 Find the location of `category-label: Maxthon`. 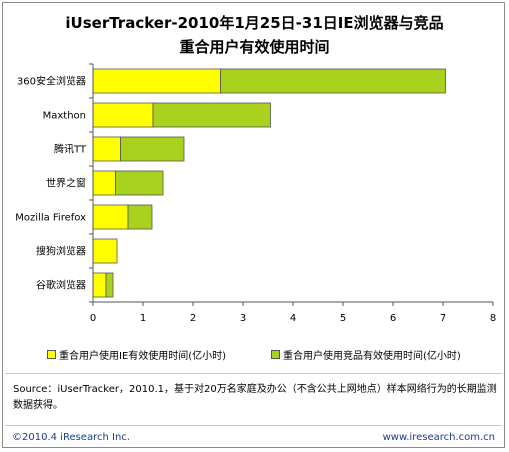

category-label: Maxthon is located at coordinates (64, 116).